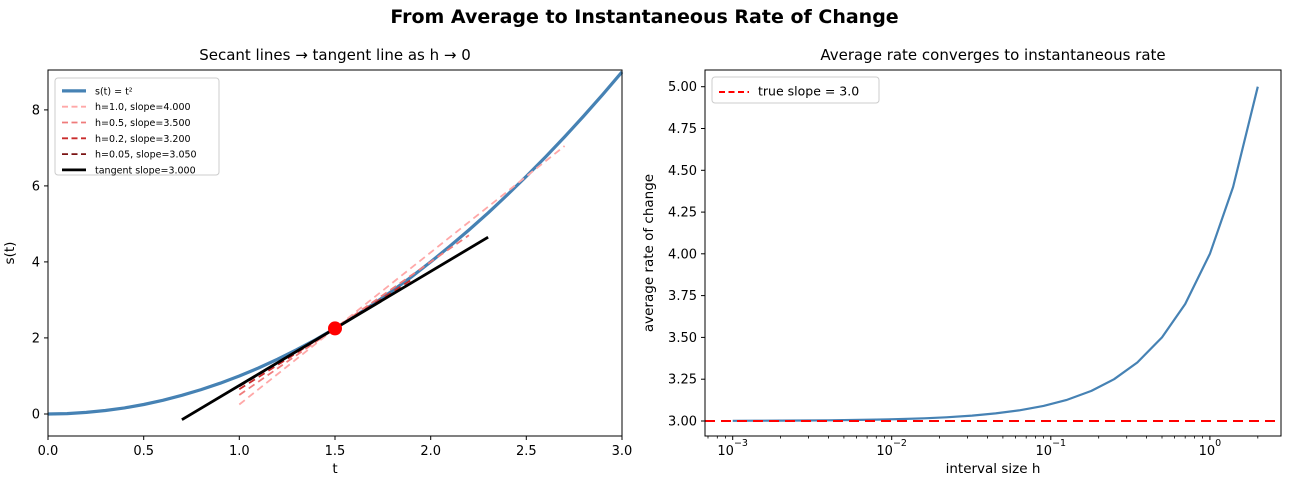 This screenshot has height=494, width=1289. I want to click on x-axis: 0.0 0.5 1.0 1.5 2.0 2.5 3.0 t, so click(335, 456).